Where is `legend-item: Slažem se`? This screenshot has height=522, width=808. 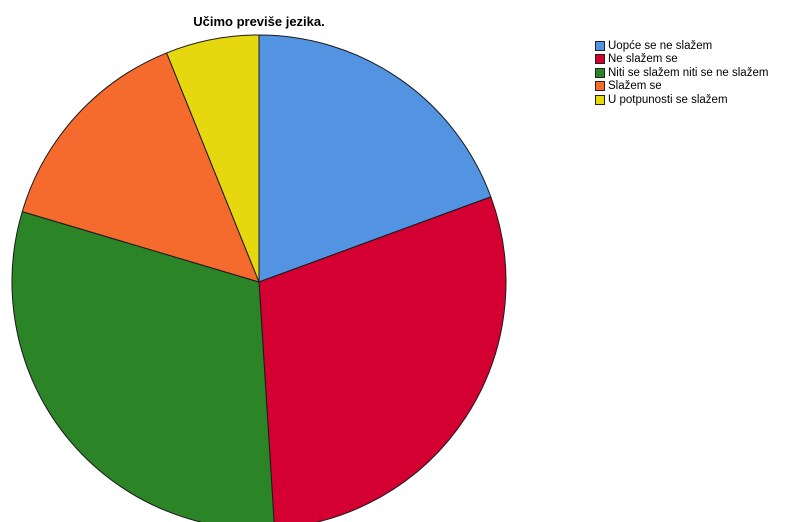
legend-item: Slažem se is located at coordinates (681, 87).